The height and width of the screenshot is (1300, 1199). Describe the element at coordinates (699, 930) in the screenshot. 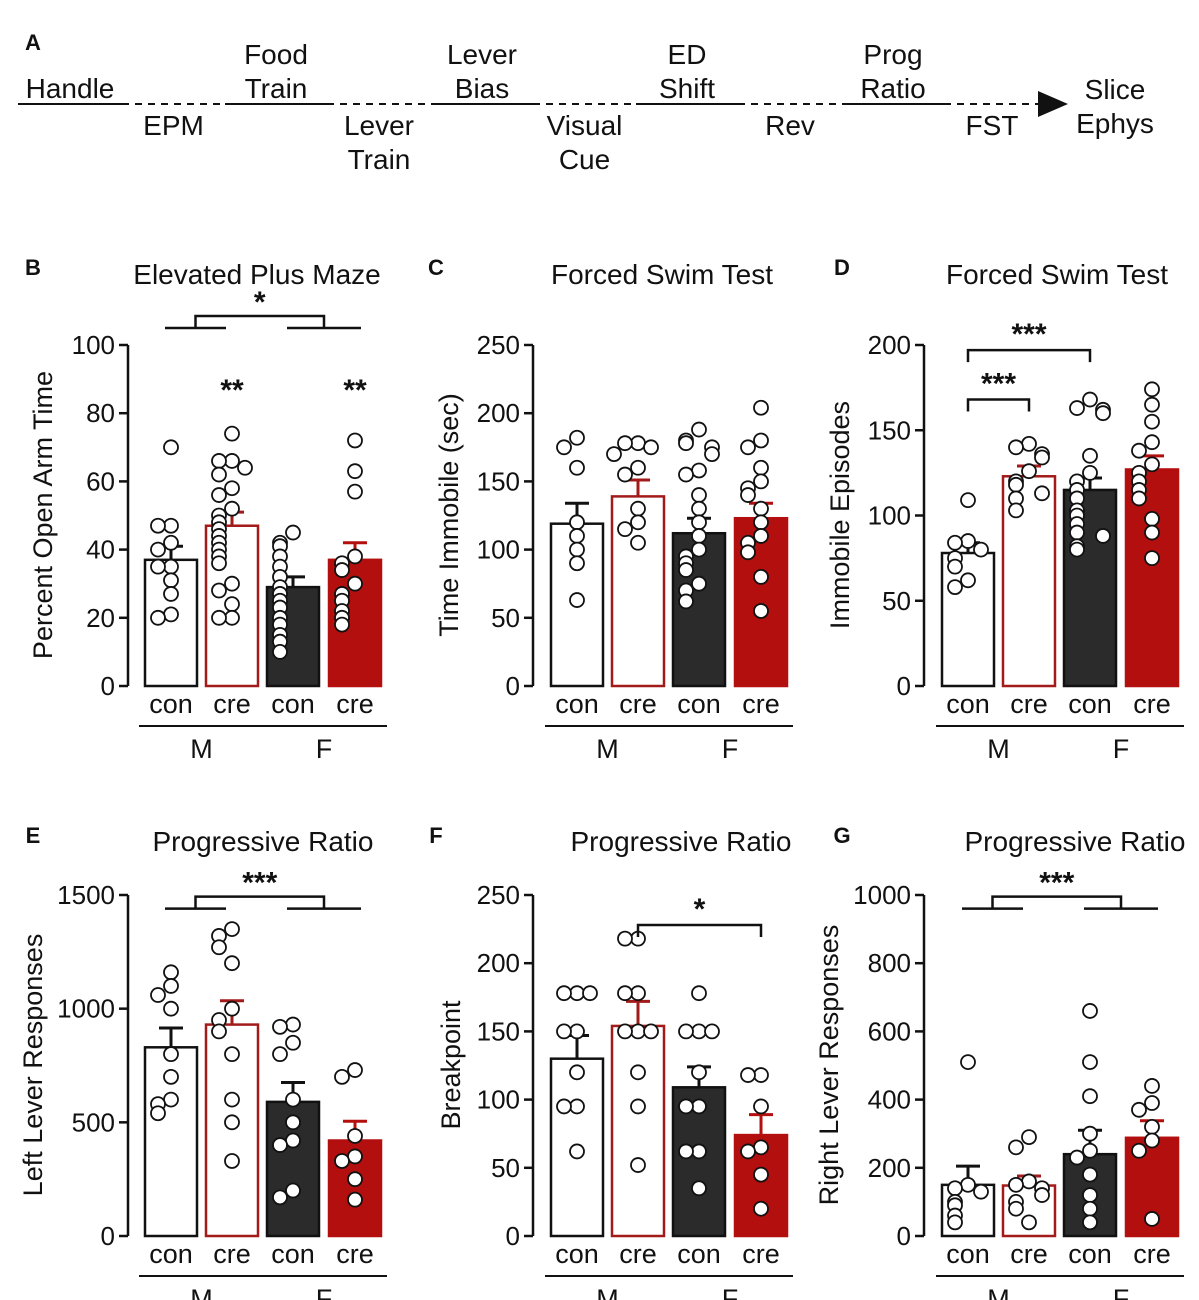

I see `significance-bracket` at that location.